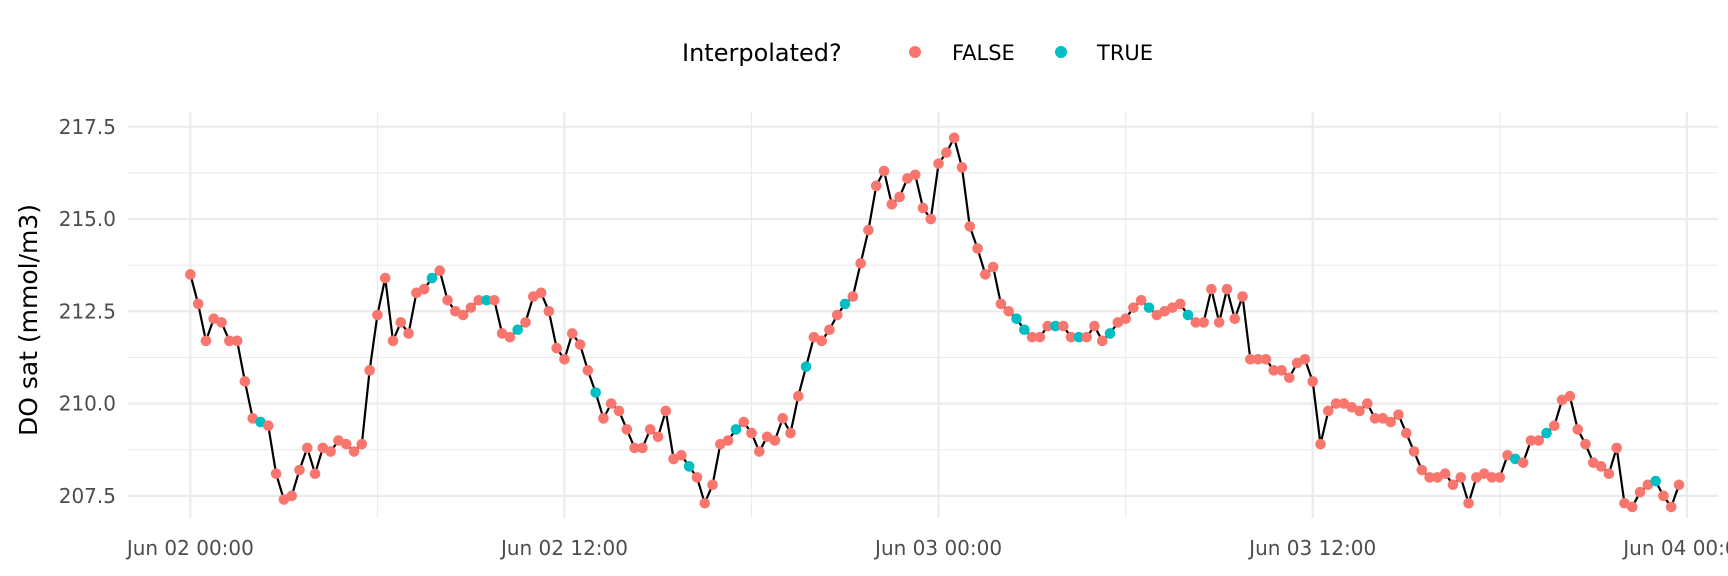  What do you see at coordinates (937, 548) in the screenshot?
I see `x-tick-label: Jun 03 00:00` at bounding box center [937, 548].